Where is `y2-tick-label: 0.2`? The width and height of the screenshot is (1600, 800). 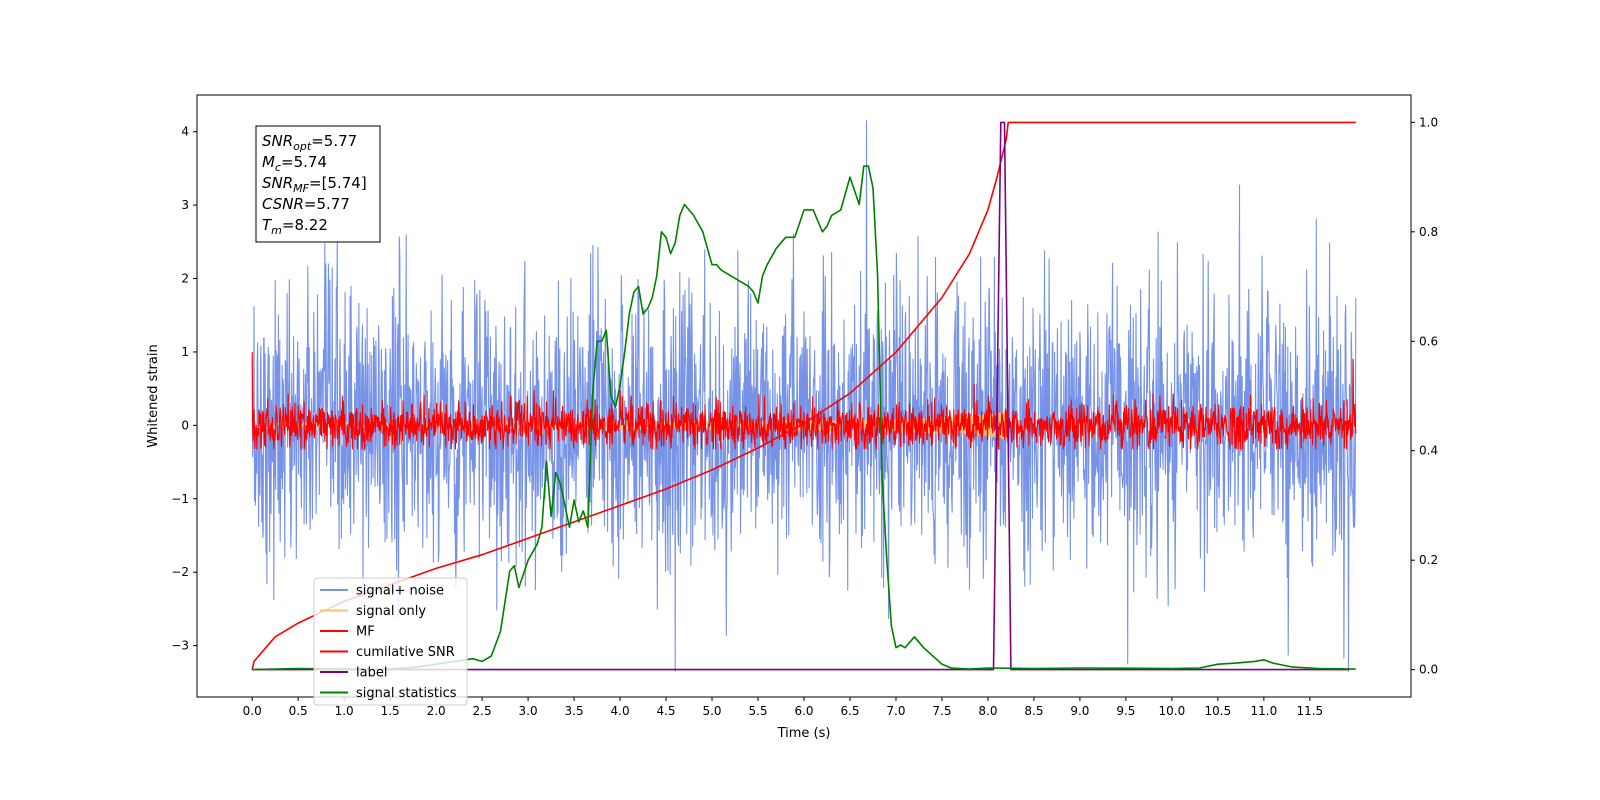 y2-tick-label: 0.2 is located at coordinates (1428, 560).